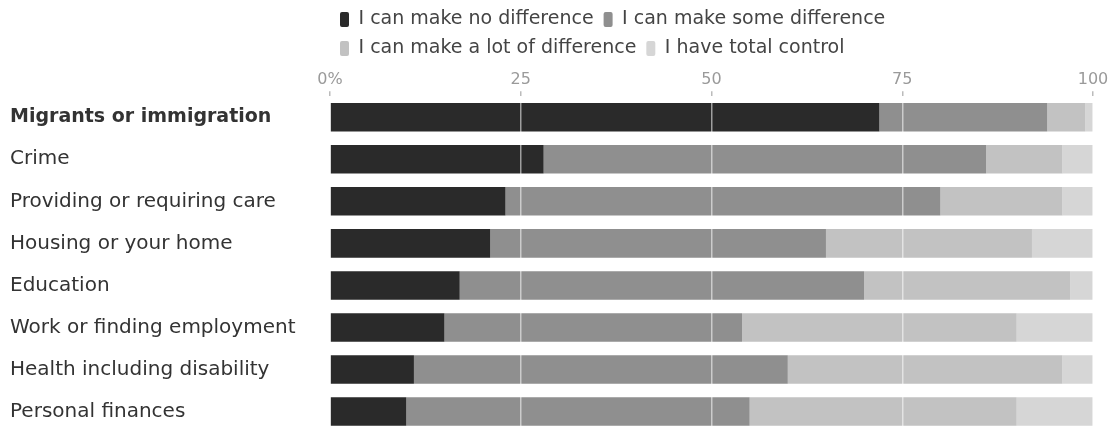  I want to click on y-tick-label: Education, so click(60, 283).